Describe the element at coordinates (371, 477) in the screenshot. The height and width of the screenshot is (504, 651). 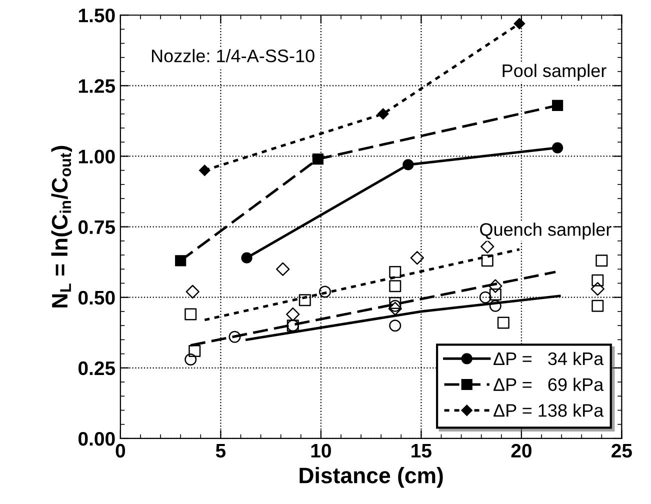
I see `x-axis-title: Distance (cm)` at that location.